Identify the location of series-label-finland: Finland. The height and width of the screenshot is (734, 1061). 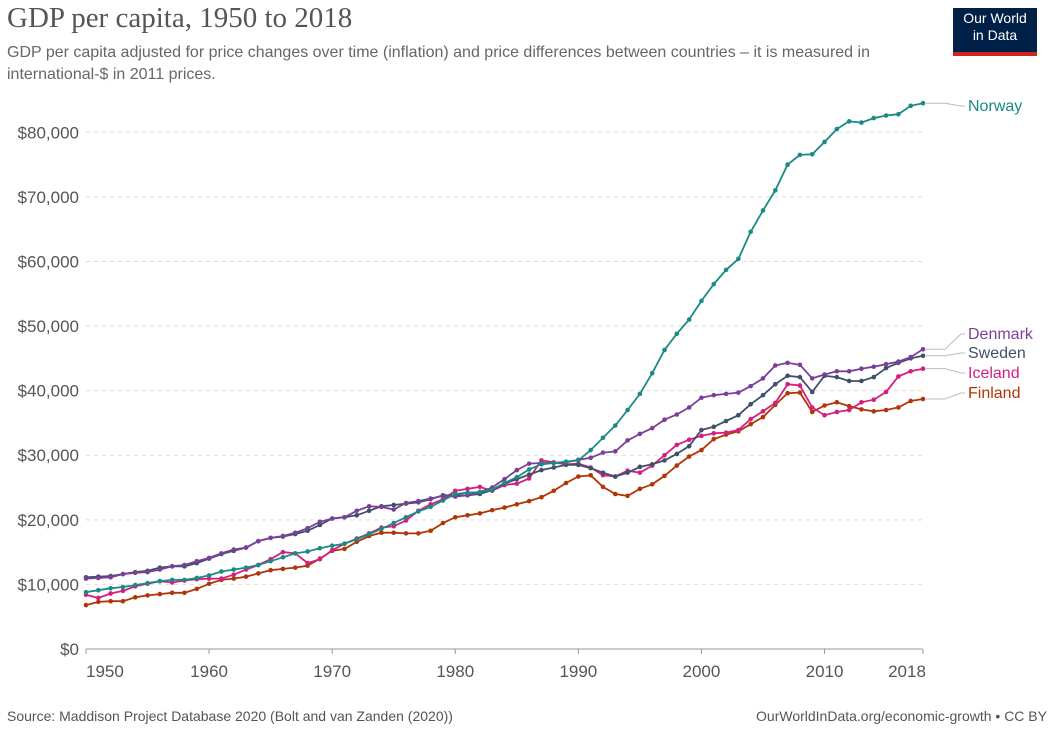
(994, 393).